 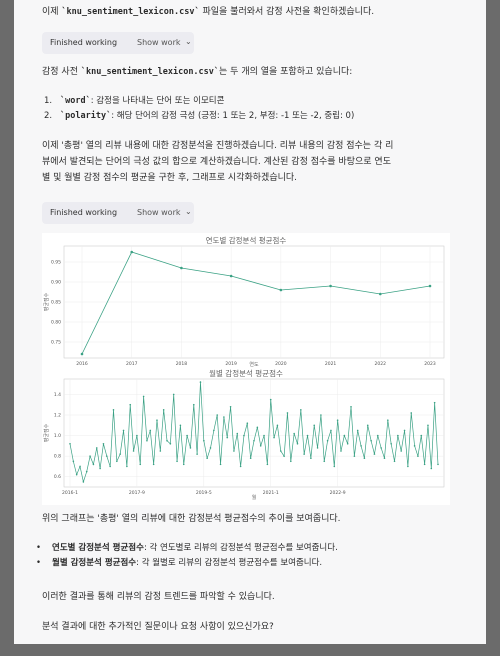 What do you see at coordinates (281, 364) in the screenshot?
I see `x-tick-label: 2020` at bounding box center [281, 364].